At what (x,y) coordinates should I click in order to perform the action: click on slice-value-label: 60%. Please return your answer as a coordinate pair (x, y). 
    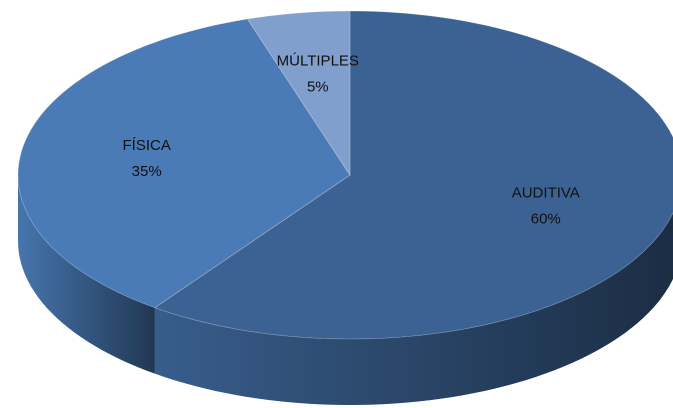
    Looking at the image, I should click on (546, 218).